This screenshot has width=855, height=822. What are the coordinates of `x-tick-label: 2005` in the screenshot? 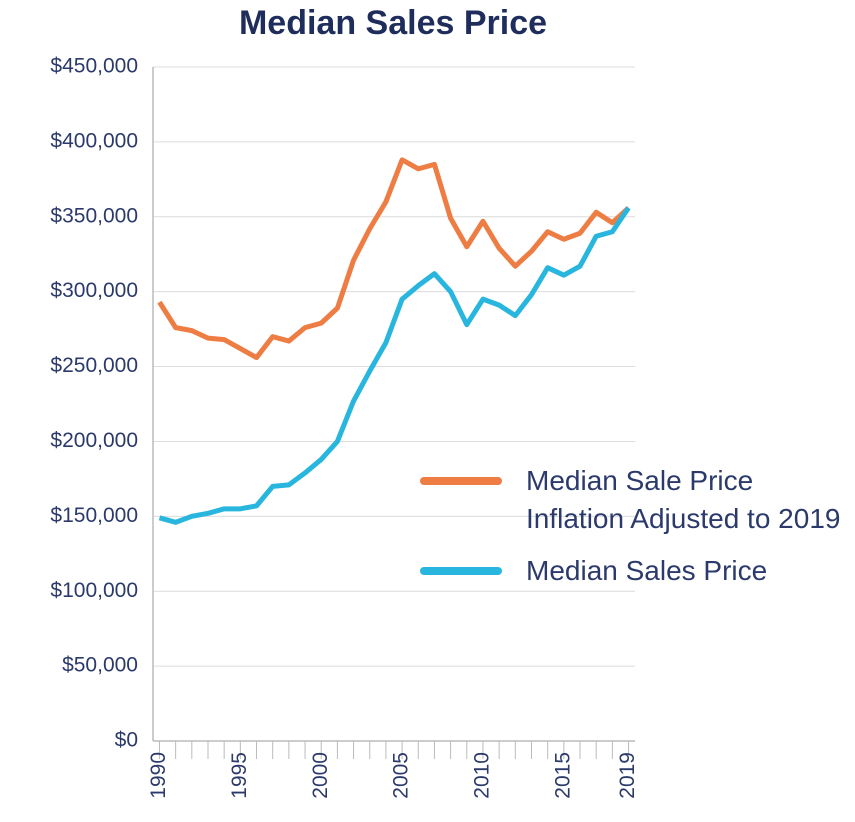 It's located at (401, 775).